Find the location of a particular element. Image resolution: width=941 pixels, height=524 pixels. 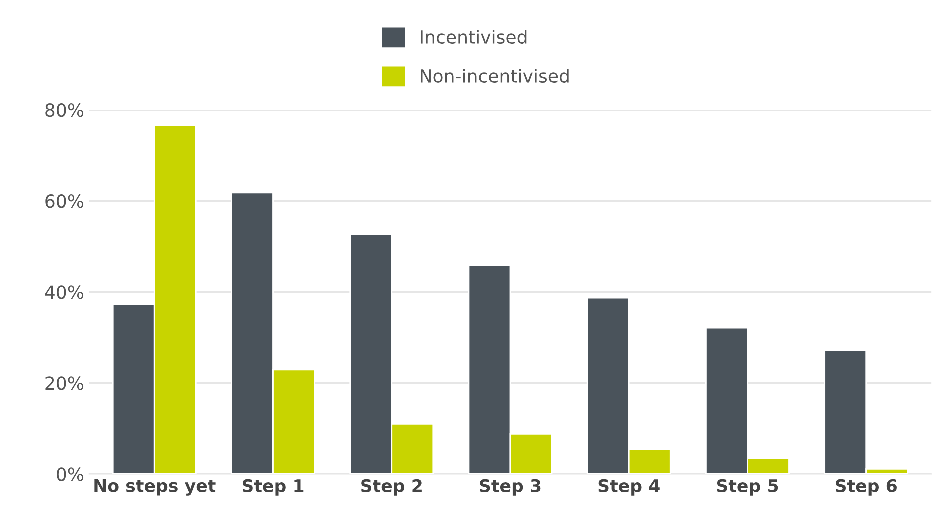

y-tick-label: 80% is located at coordinates (65, 111).